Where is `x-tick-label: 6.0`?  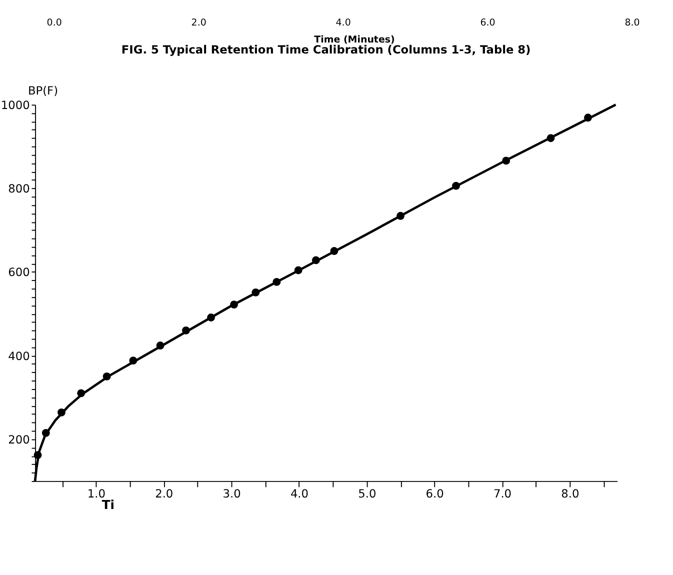 x-tick-label: 6.0 is located at coordinates (435, 493).